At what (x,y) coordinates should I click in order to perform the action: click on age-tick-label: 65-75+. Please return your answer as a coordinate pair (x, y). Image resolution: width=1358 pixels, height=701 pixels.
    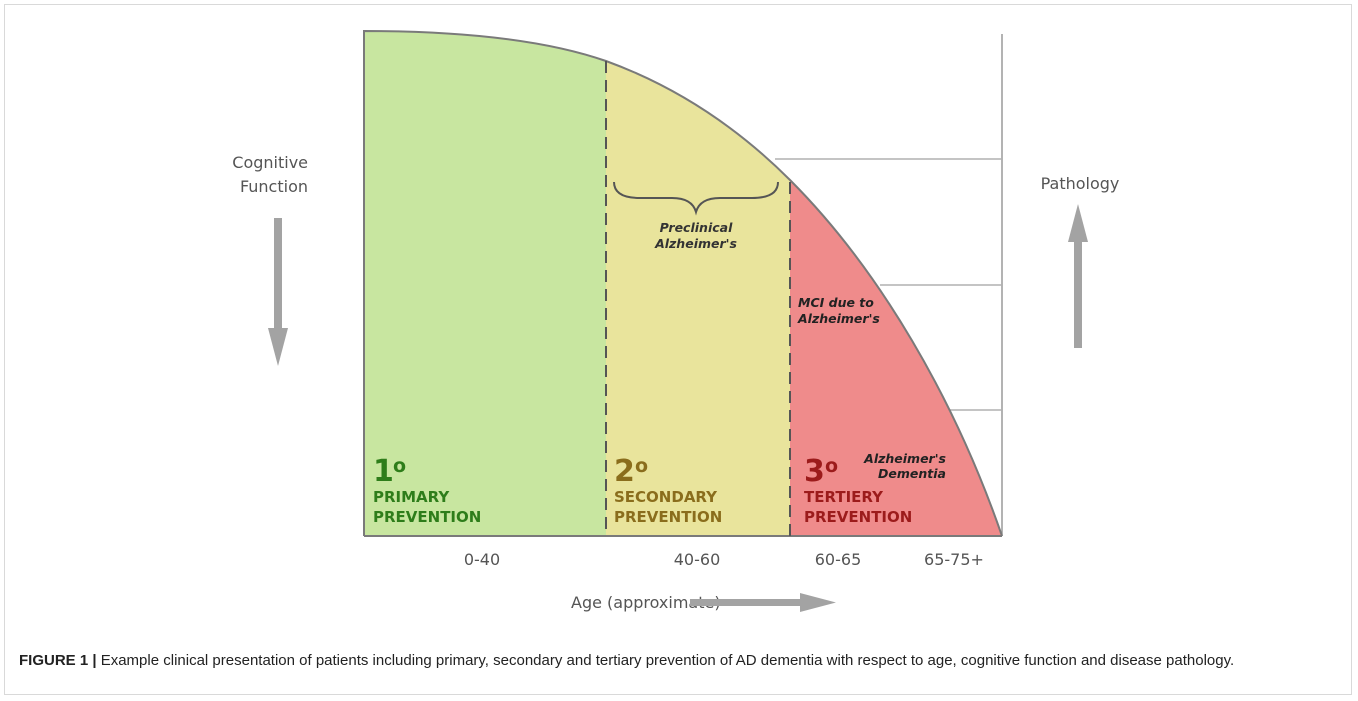
    Looking at the image, I should click on (954, 559).